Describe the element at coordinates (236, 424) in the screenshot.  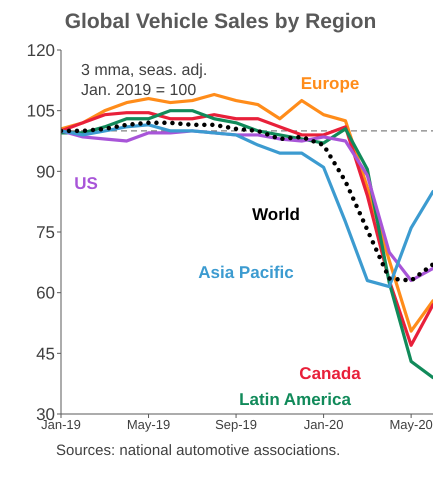
I see `x-tick-label: Sep-19` at that location.